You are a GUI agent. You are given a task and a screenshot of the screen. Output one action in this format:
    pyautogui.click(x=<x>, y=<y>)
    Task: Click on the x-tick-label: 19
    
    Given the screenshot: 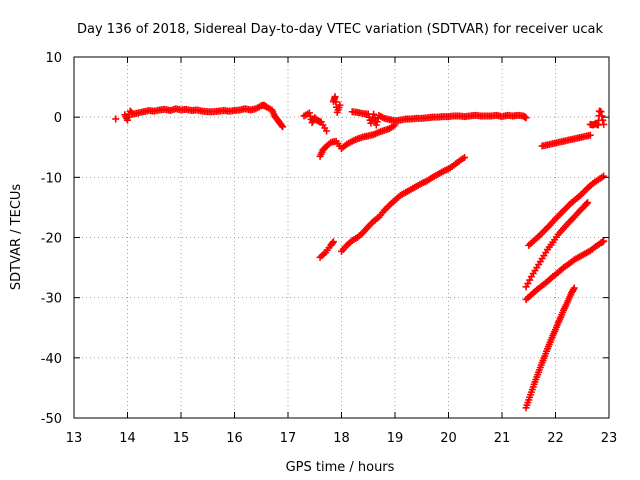 What is the action you would take?
    pyautogui.click(x=395, y=438)
    